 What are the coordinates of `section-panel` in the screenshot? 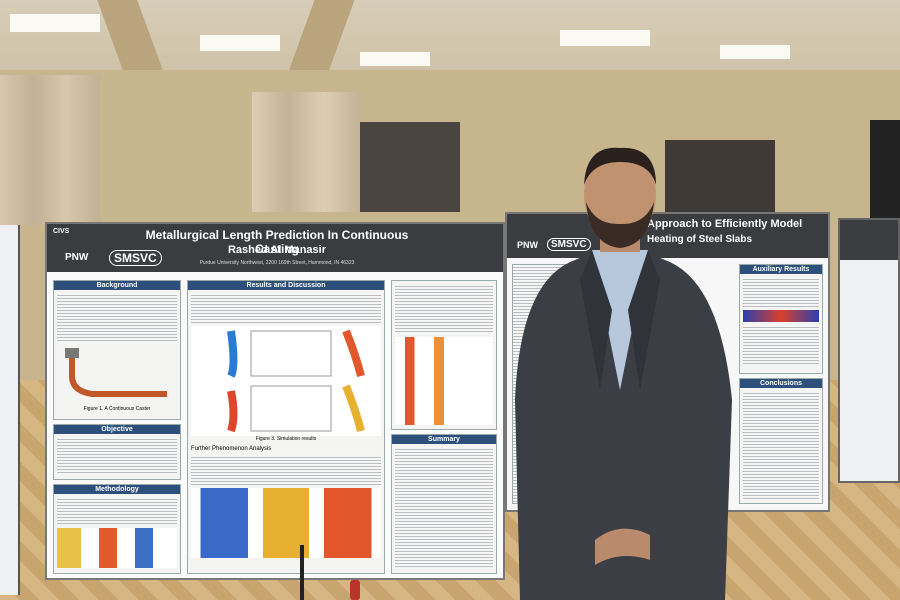 It's located at (444, 355).